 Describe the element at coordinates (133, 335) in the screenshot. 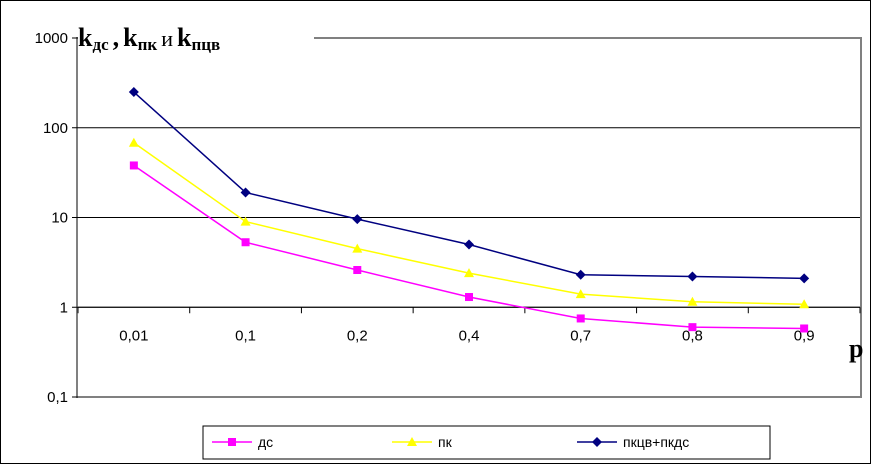

I see `x-tick-label: 0,01` at that location.